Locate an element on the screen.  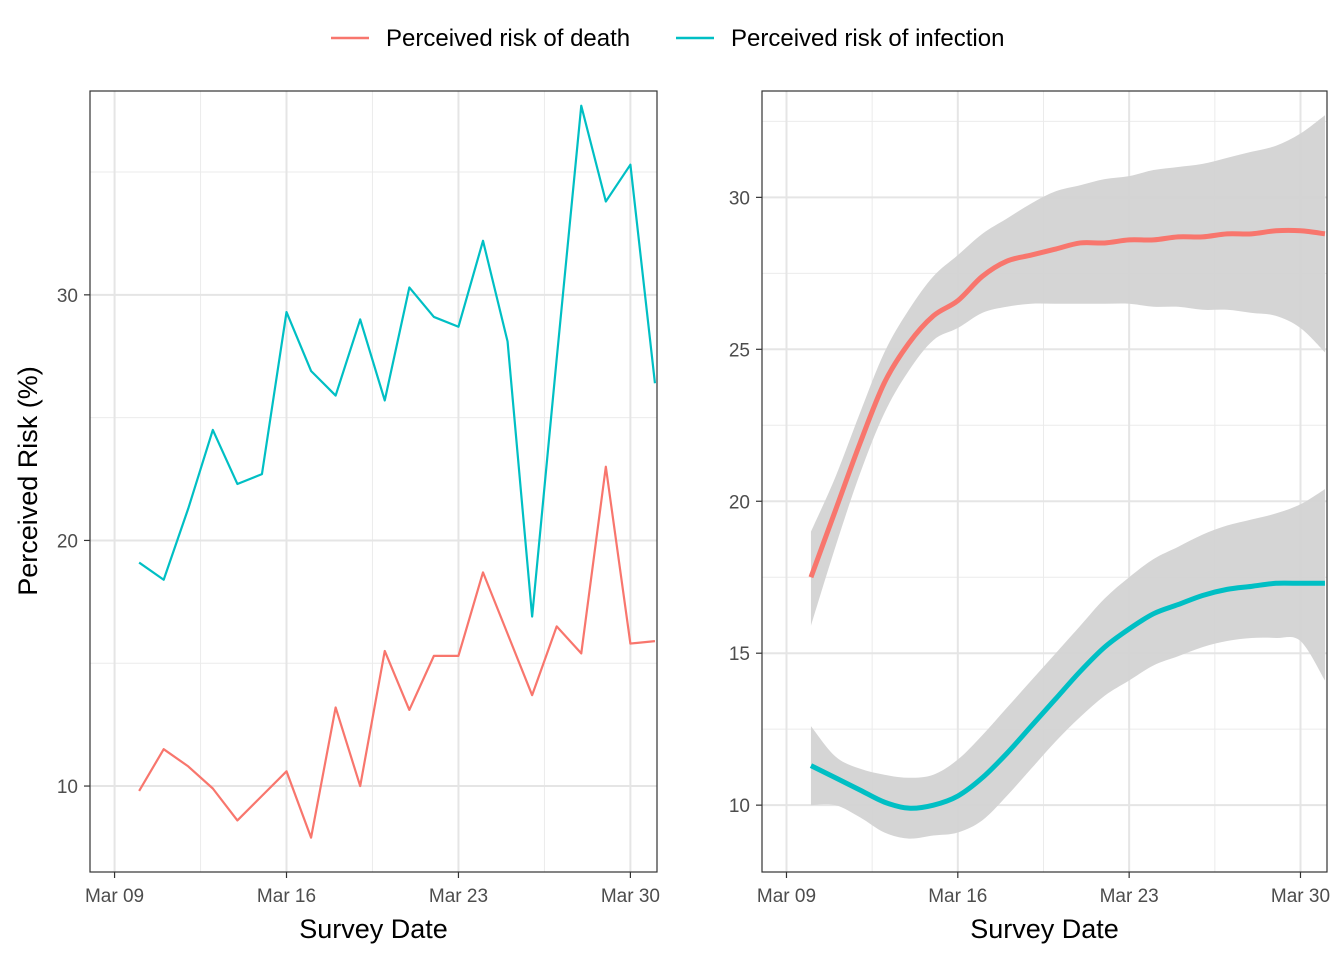
right-y-tick-label: 15 is located at coordinates (739, 654).